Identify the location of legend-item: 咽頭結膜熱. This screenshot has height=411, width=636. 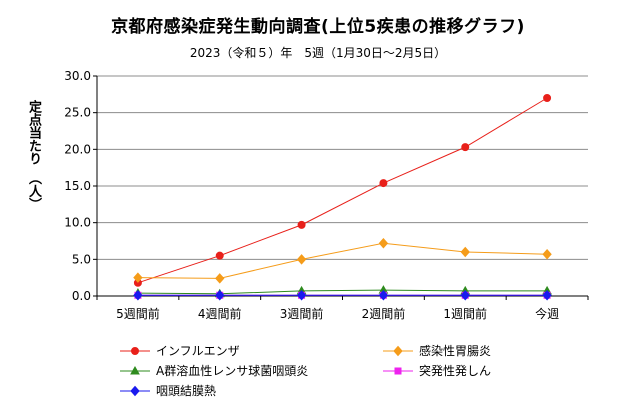
(168, 391).